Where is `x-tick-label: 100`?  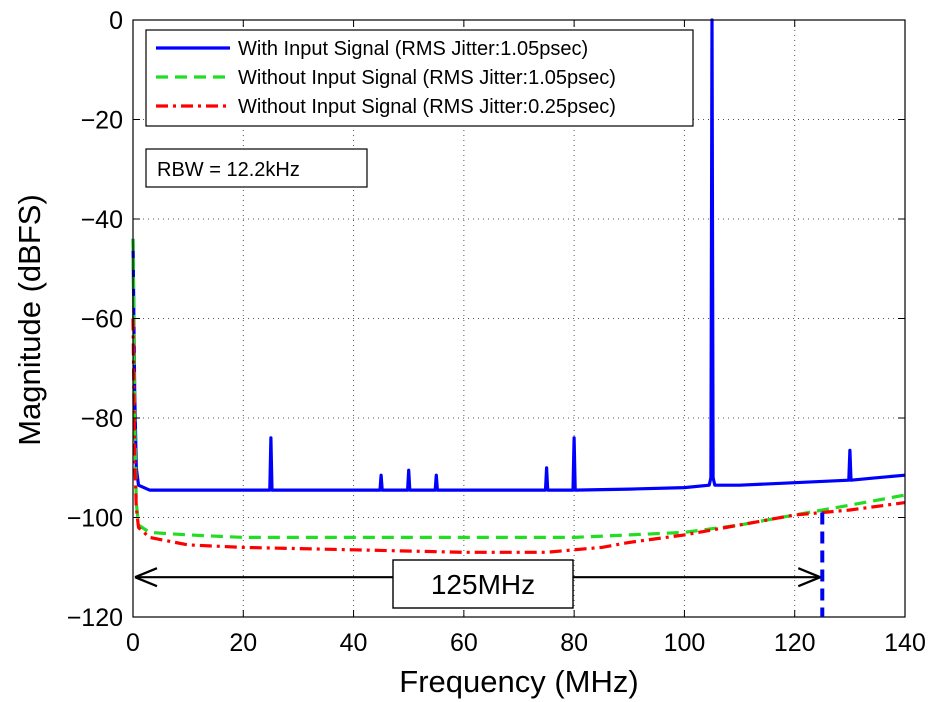 x-tick-label: 100 is located at coordinates (685, 643).